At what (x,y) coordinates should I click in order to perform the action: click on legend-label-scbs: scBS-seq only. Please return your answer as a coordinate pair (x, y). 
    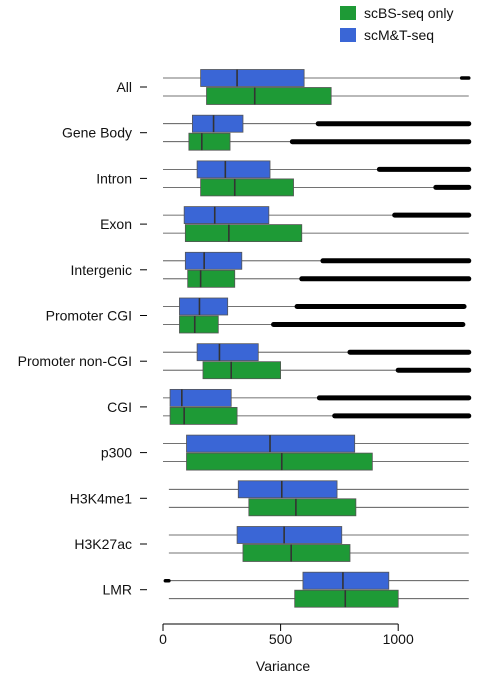
    Looking at the image, I should click on (408, 13).